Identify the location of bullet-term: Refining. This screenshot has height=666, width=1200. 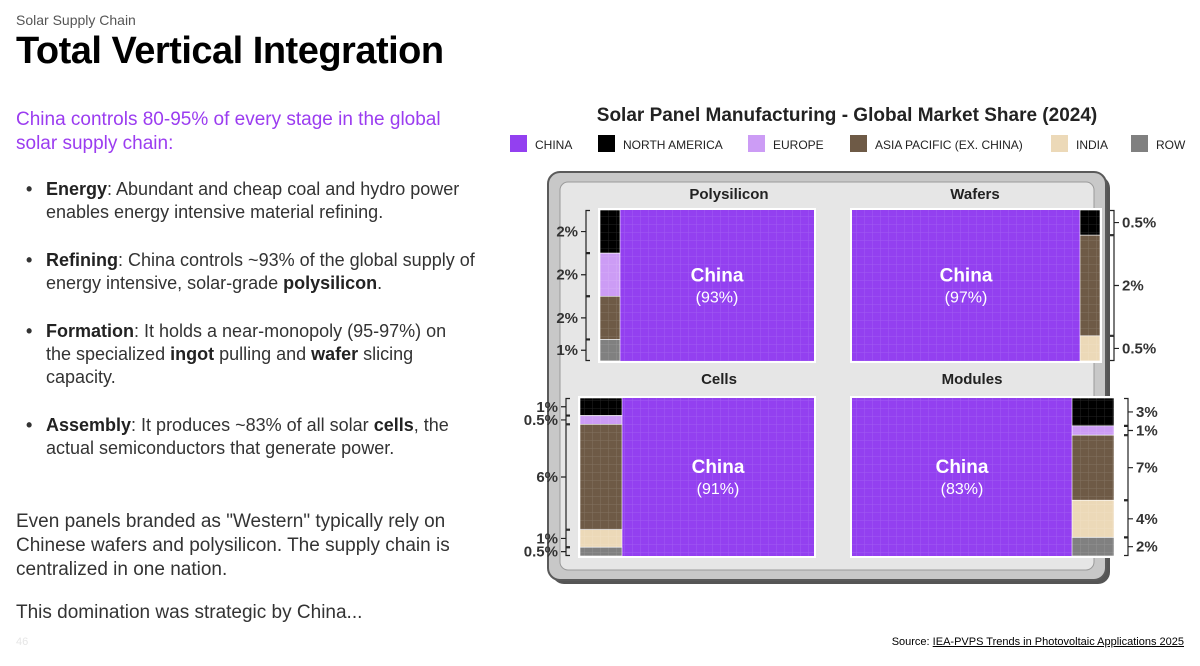
(82, 260).